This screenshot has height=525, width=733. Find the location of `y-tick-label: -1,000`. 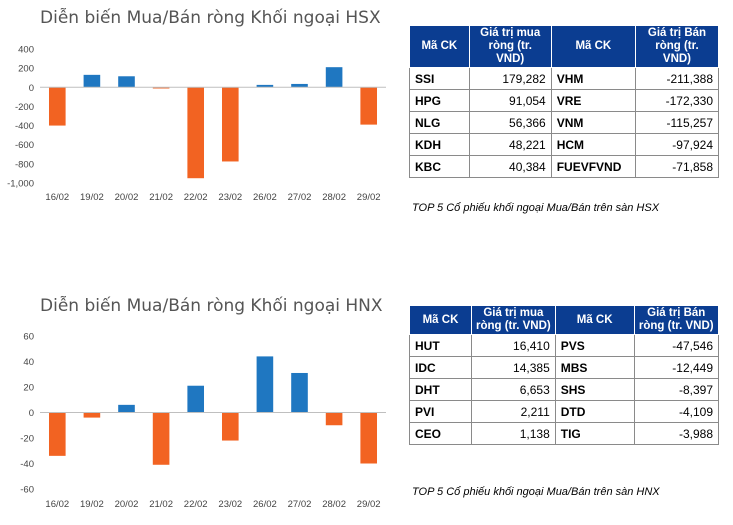

y-tick-label: -1,000 is located at coordinates (20, 184).